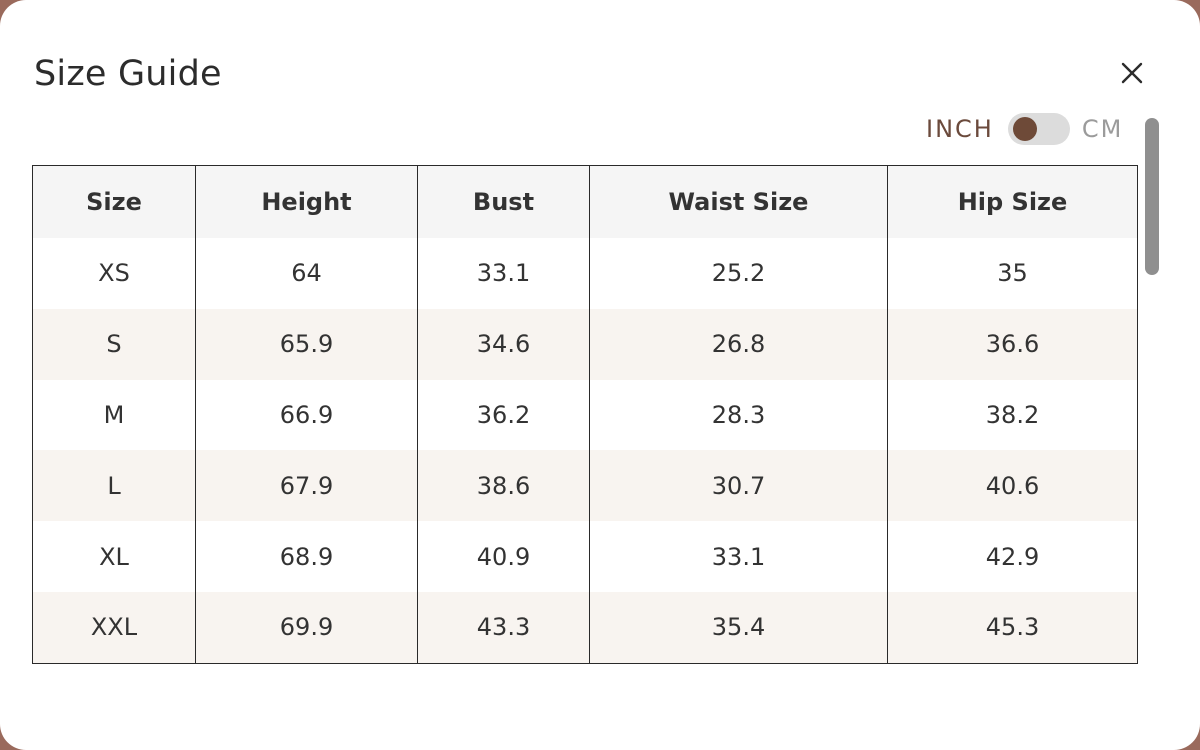 The width and height of the screenshot is (1200, 750). Describe the element at coordinates (738, 486) in the screenshot. I see `cell-waist: 30.7` at that location.